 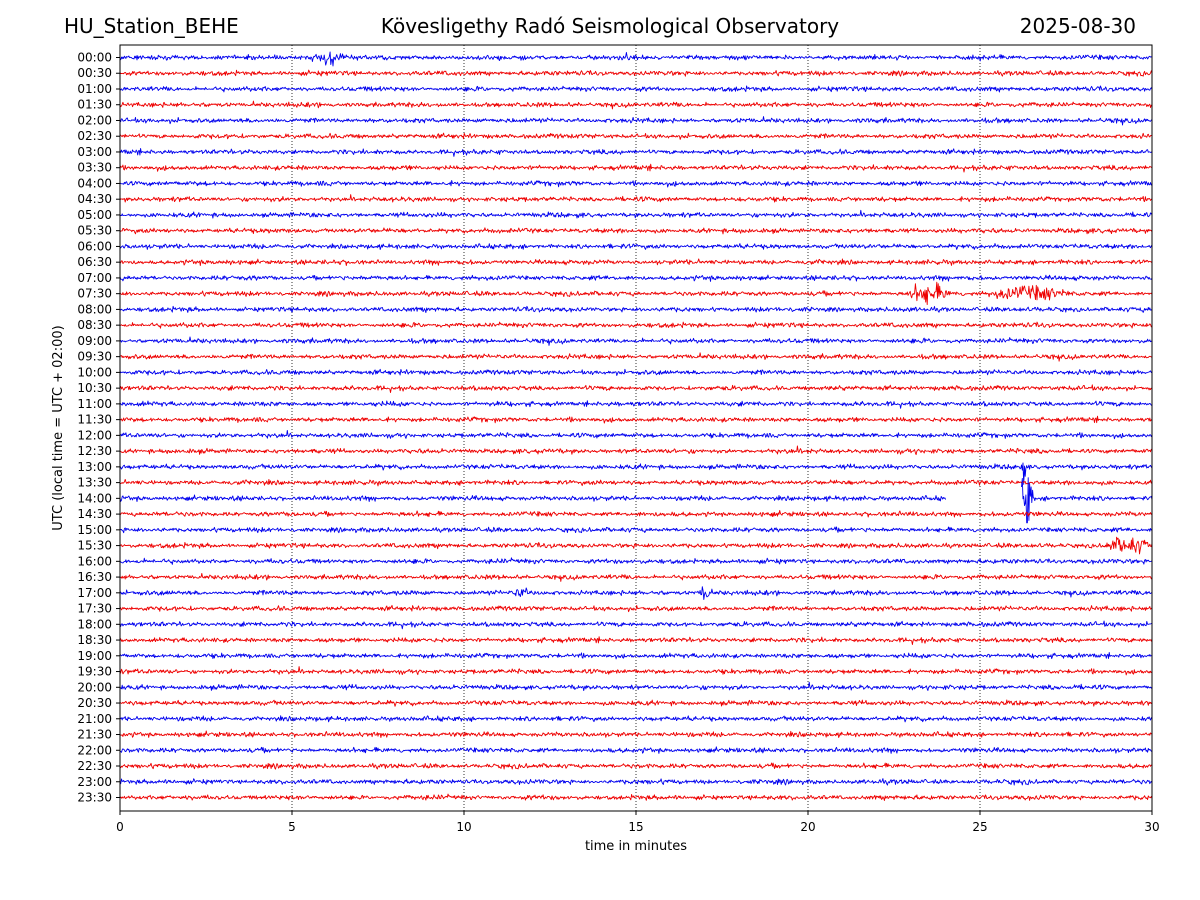 What do you see at coordinates (94, 231) in the screenshot?
I see `row-label-0530: 05:30` at bounding box center [94, 231].